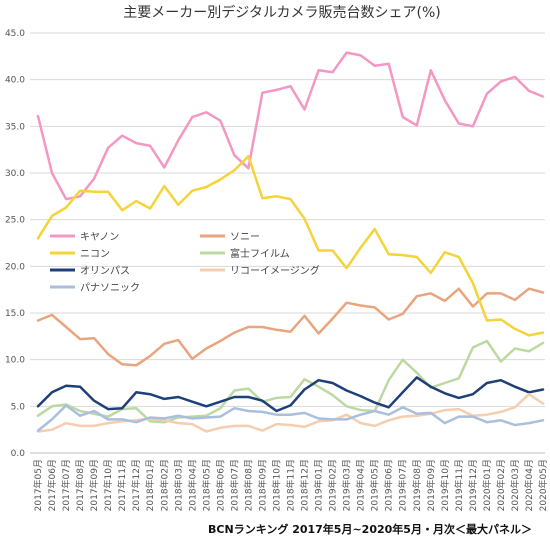  Describe the element at coordinates (282, 12) in the screenshot. I see `chart-title: 主要メーカー別デジタルカメラ販売台数シェア(%)` at that location.